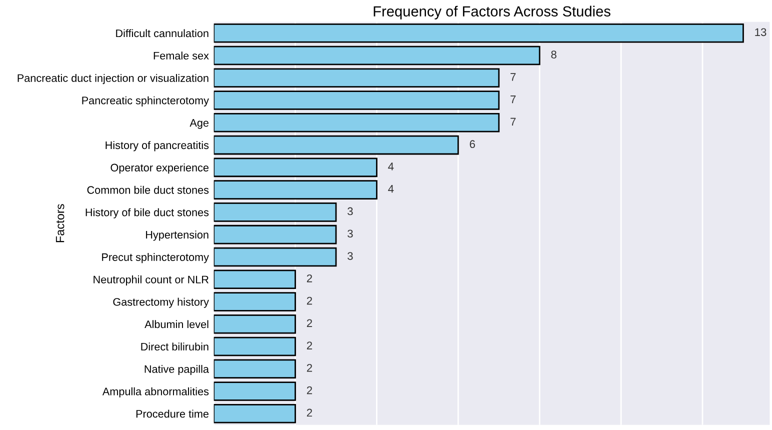 The height and width of the screenshot is (430, 772). Describe the element at coordinates (472, 144) in the screenshot. I see `data-label: 6` at that location.